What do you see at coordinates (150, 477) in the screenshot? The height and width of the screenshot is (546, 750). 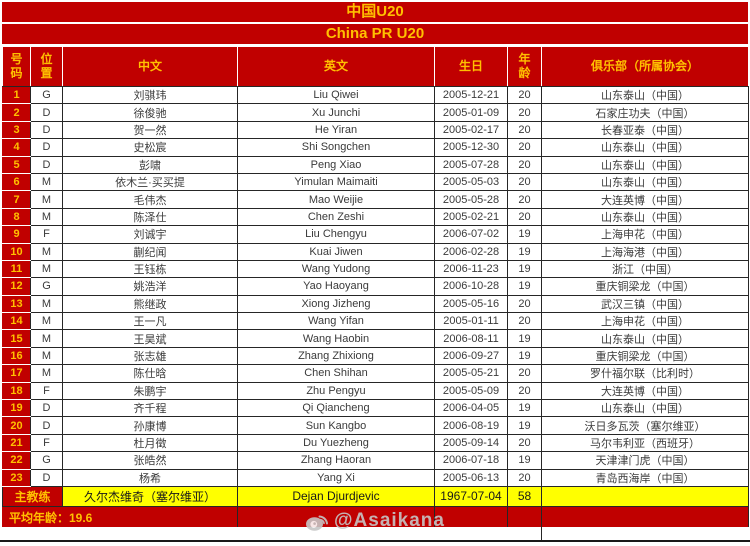 I see `player-cn-name-cell: 杨希` at bounding box center [150, 477].